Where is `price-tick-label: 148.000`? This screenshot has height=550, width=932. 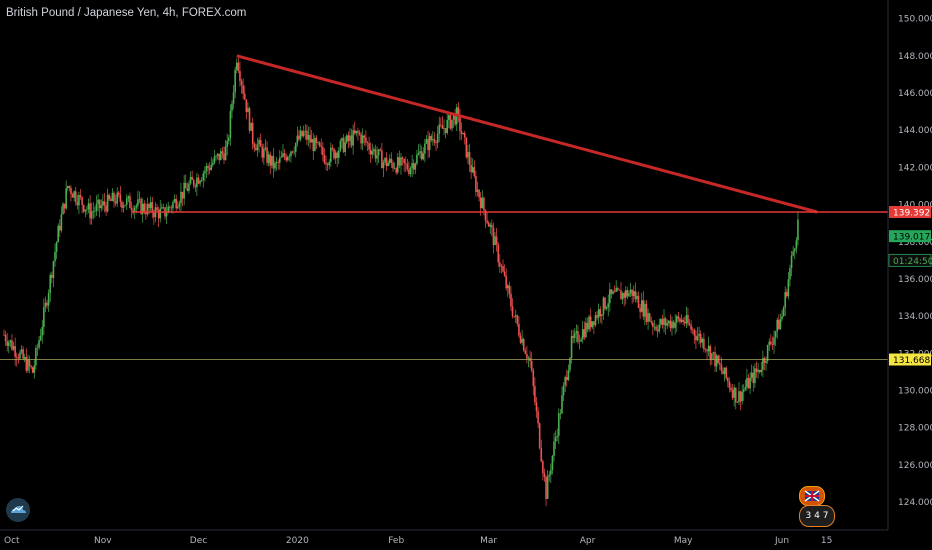 price-tick-label: 148.000 is located at coordinates (915, 57).